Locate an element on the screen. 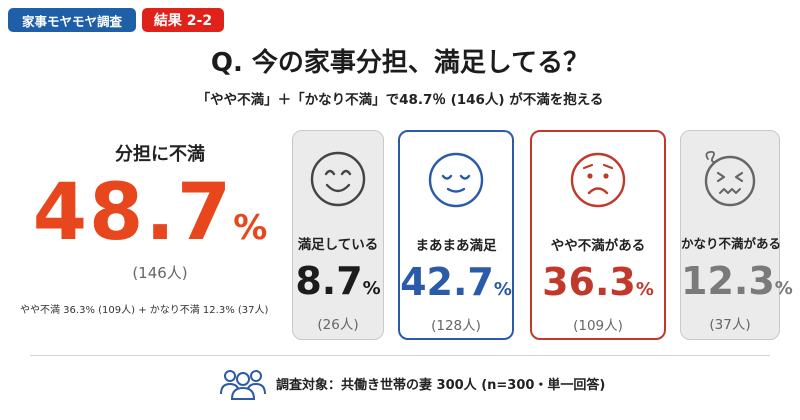 This screenshot has height=420, width=800. card-count: (26人) is located at coordinates (338, 325).